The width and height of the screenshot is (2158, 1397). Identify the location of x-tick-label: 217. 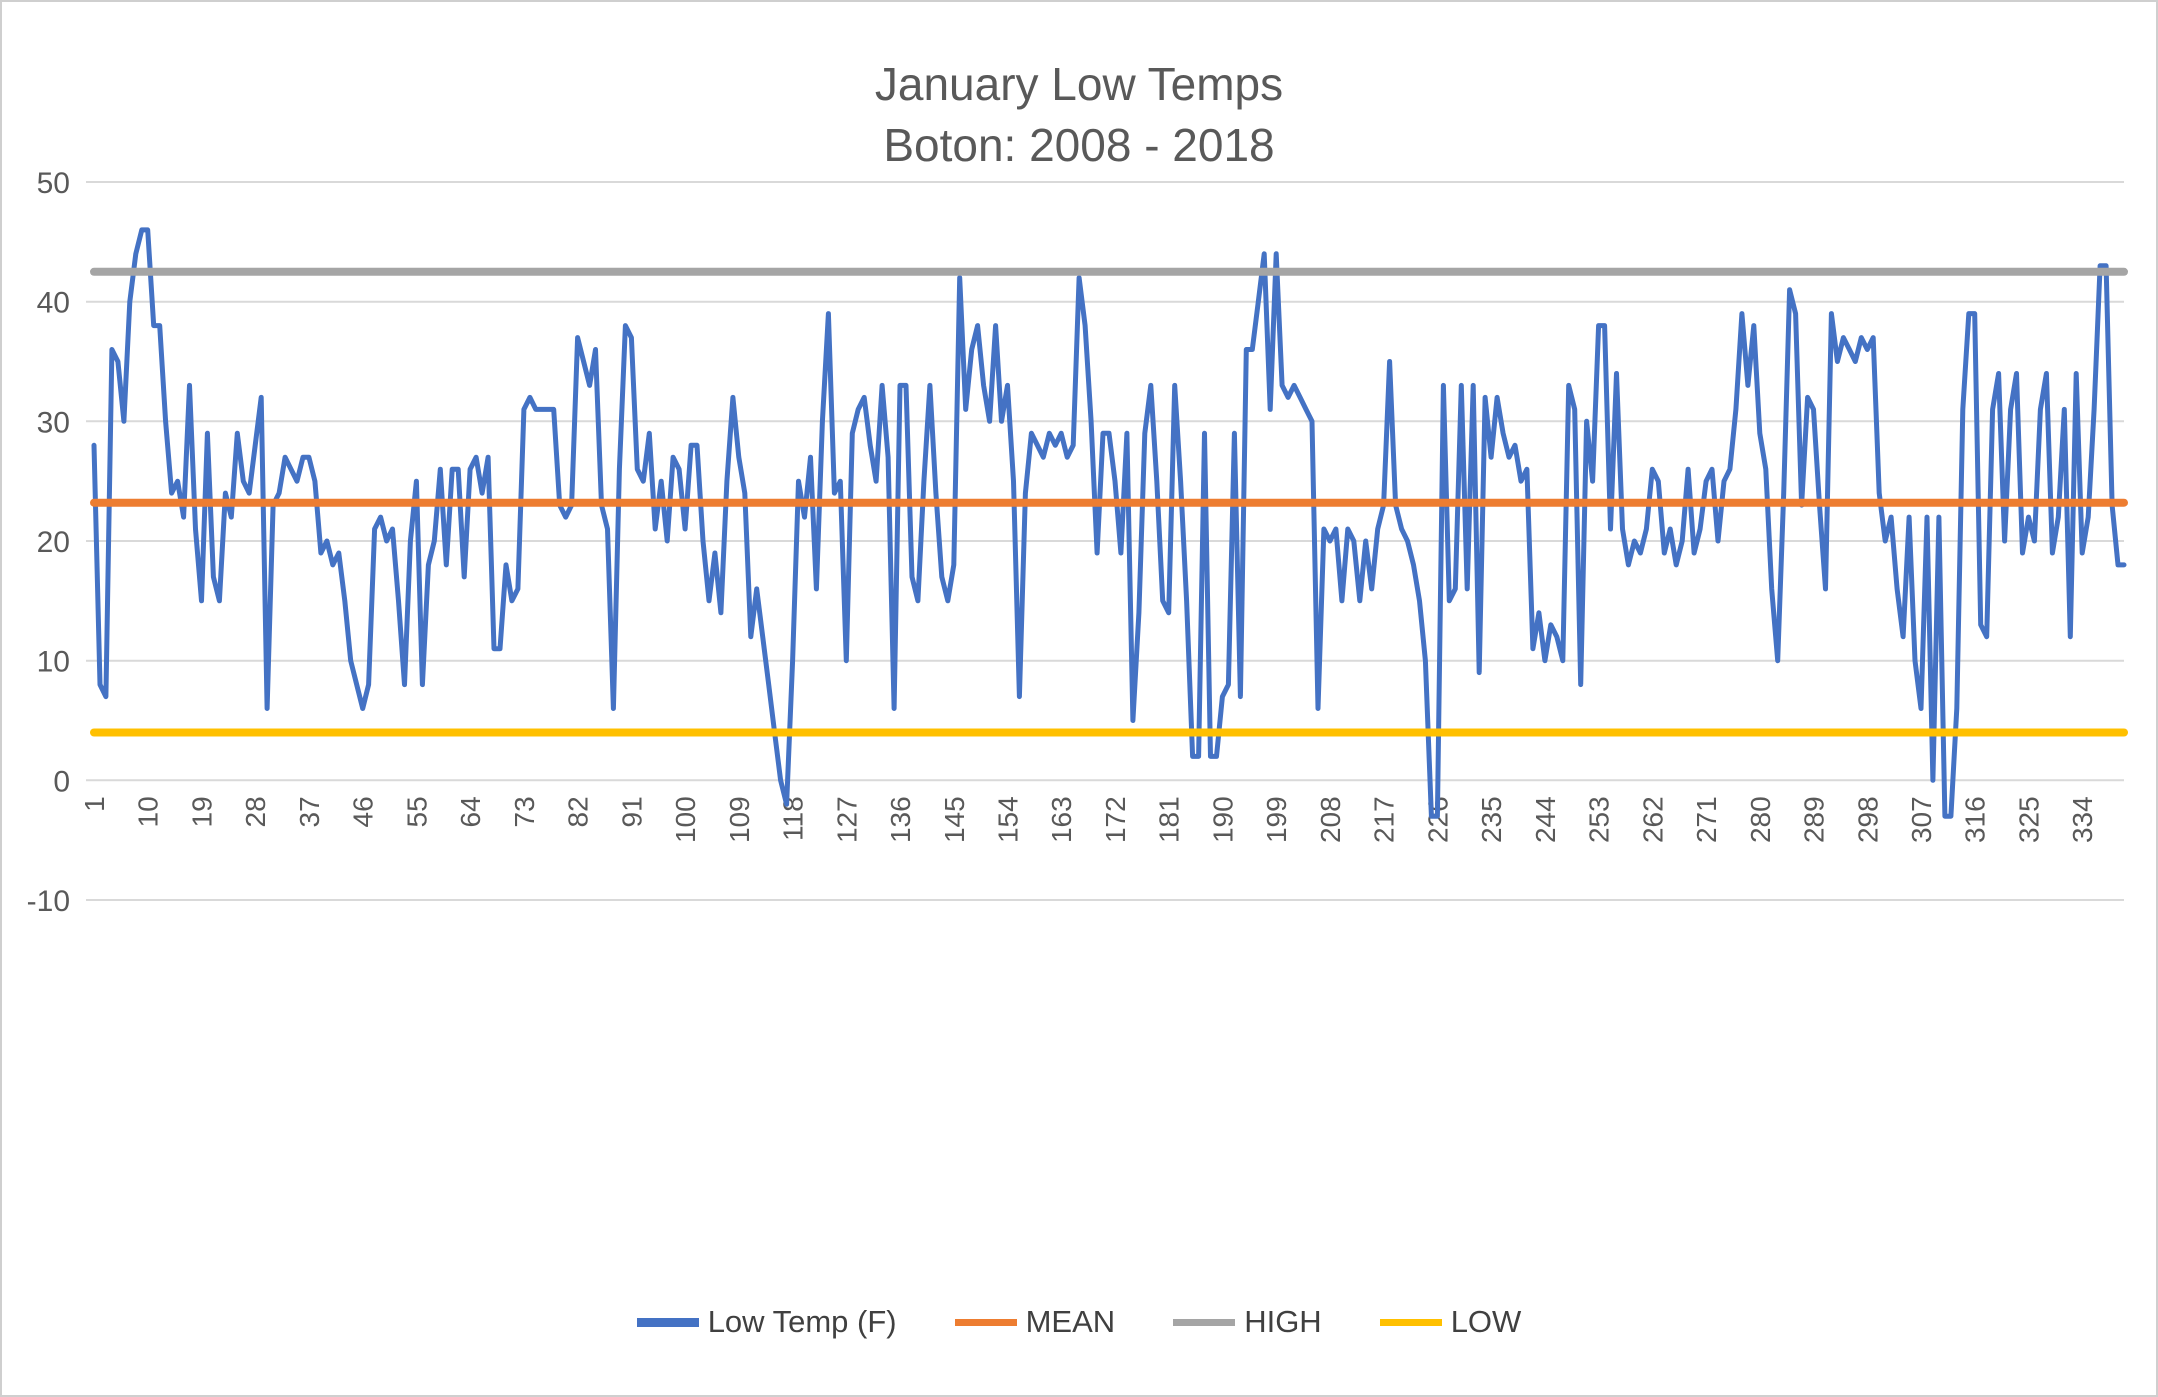
(1384, 819).